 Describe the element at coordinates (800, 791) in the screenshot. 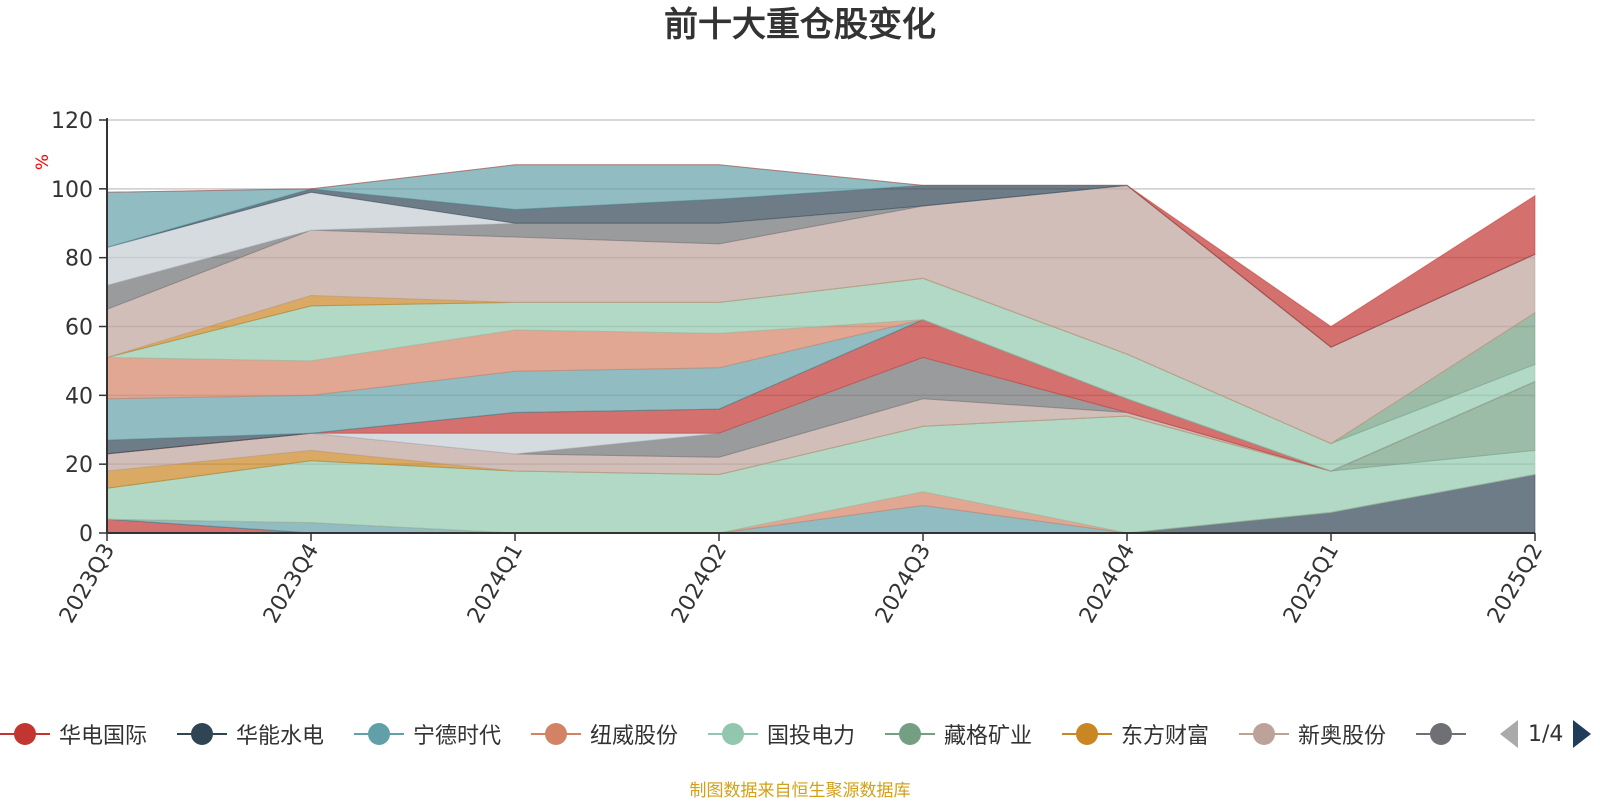

I see `source-note: 制图数据来自恒生聚源数据库` at that location.